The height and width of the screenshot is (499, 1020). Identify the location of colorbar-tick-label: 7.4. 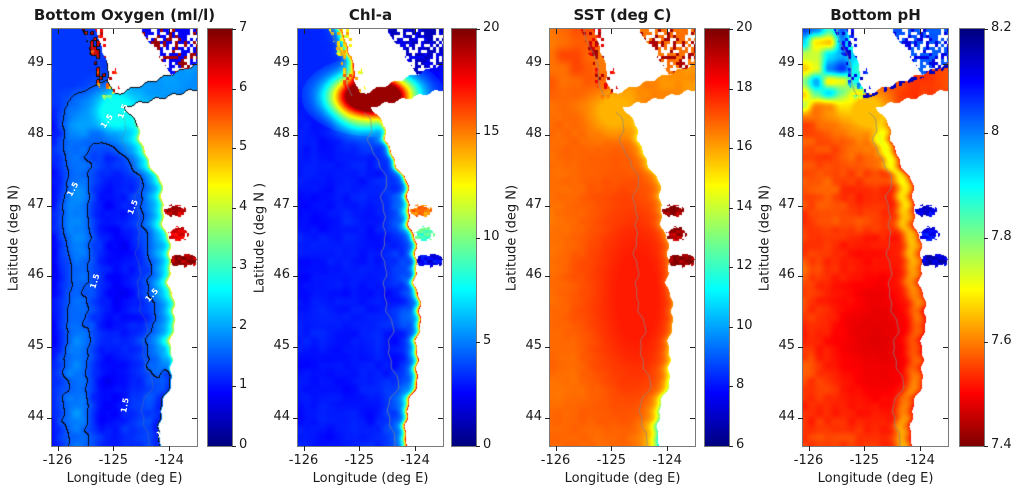
(1001, 444).